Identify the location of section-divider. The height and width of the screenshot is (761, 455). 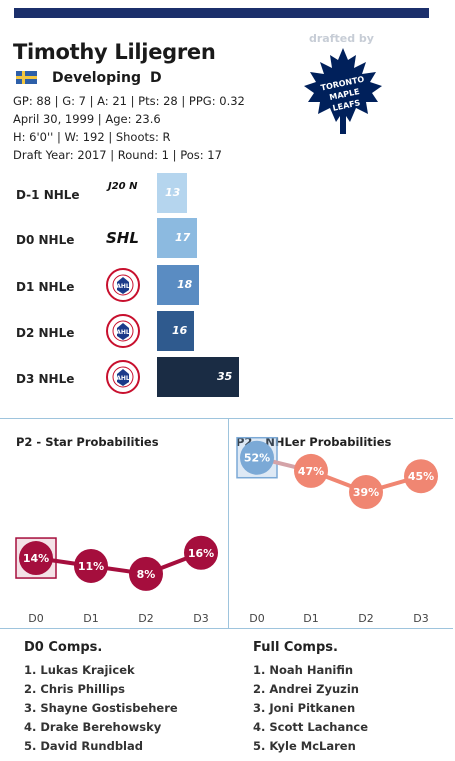
(226, 418).